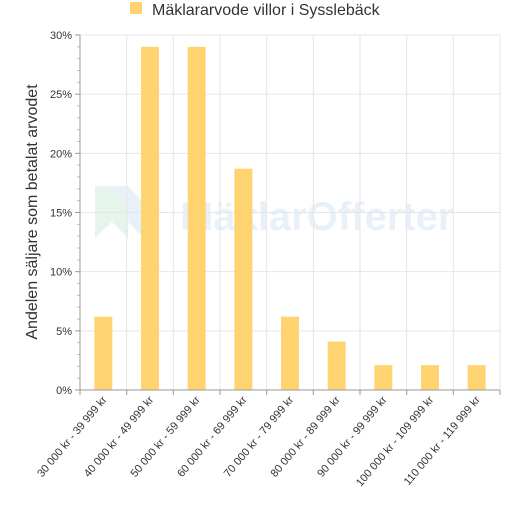  Describe the element at coordinates (61, 95) in the screenshot. I see `y-tick-label: 25%` at that location.